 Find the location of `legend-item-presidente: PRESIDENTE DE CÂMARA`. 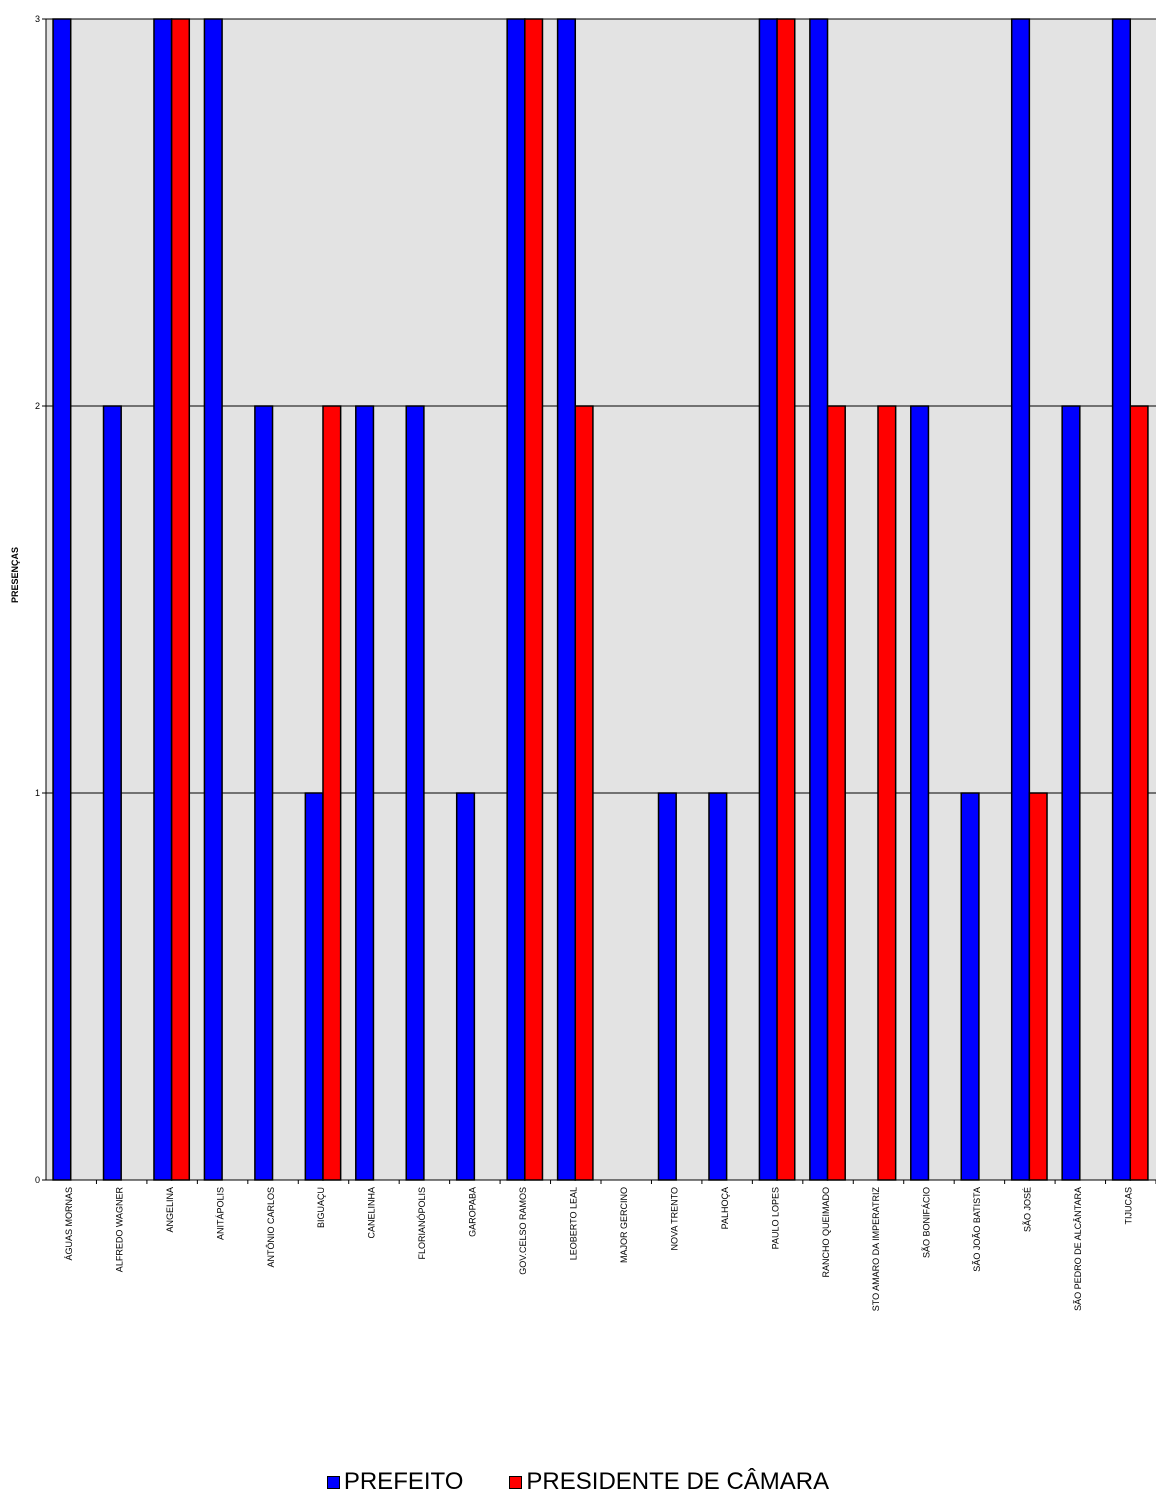

legend-item-presidente: PRESIDENTE DE CÂMARA is located at coordinates (669, 1482).